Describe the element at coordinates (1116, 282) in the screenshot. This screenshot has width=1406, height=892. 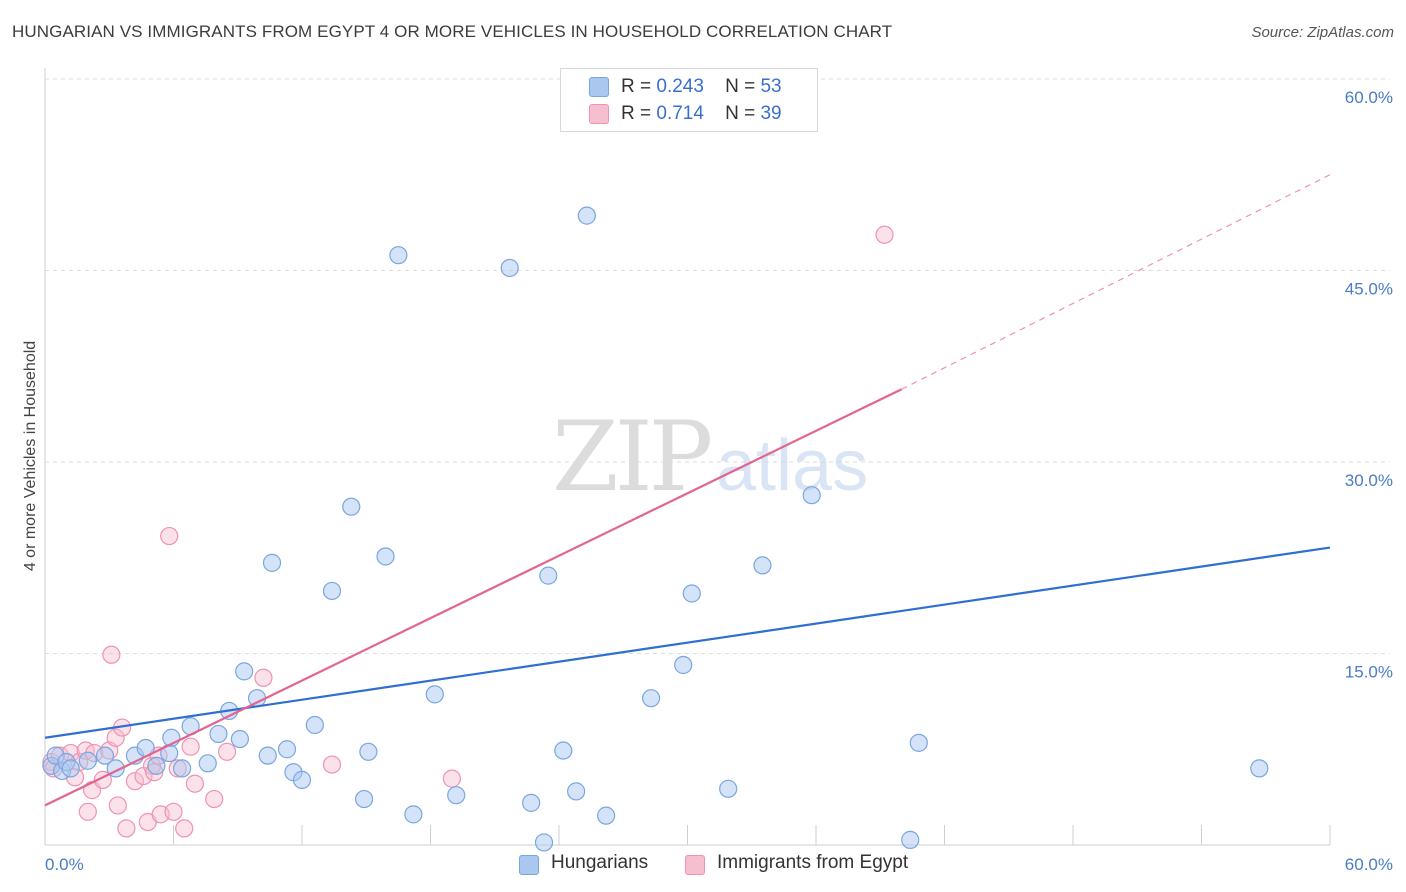
I see `trend-line-egypt-extension` at that location.